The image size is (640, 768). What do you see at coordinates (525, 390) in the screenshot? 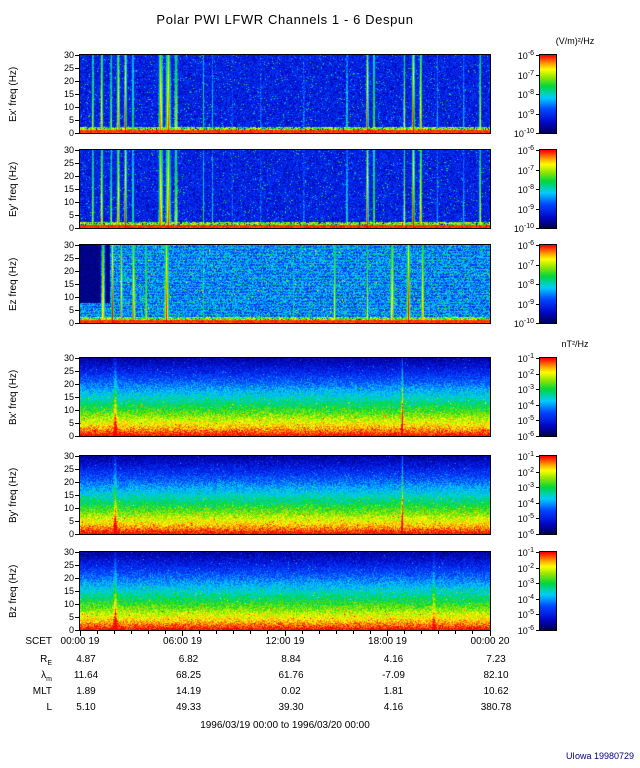
I see `colorbar-tick-label: 10⁻³` at bounding box center [525, 390].